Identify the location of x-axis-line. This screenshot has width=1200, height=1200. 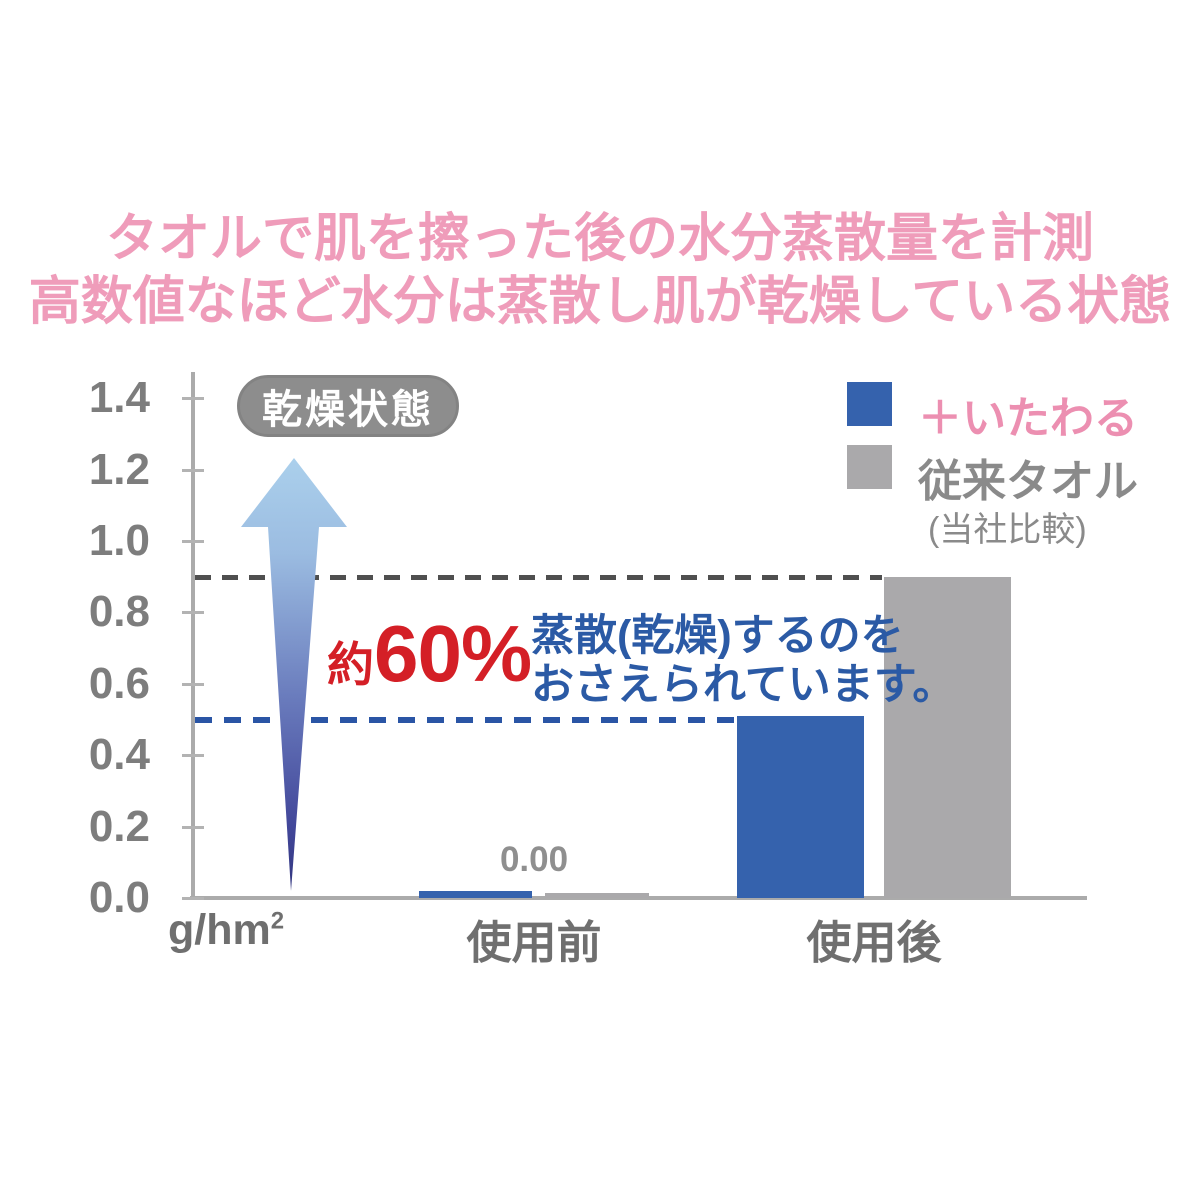
(638, 898).